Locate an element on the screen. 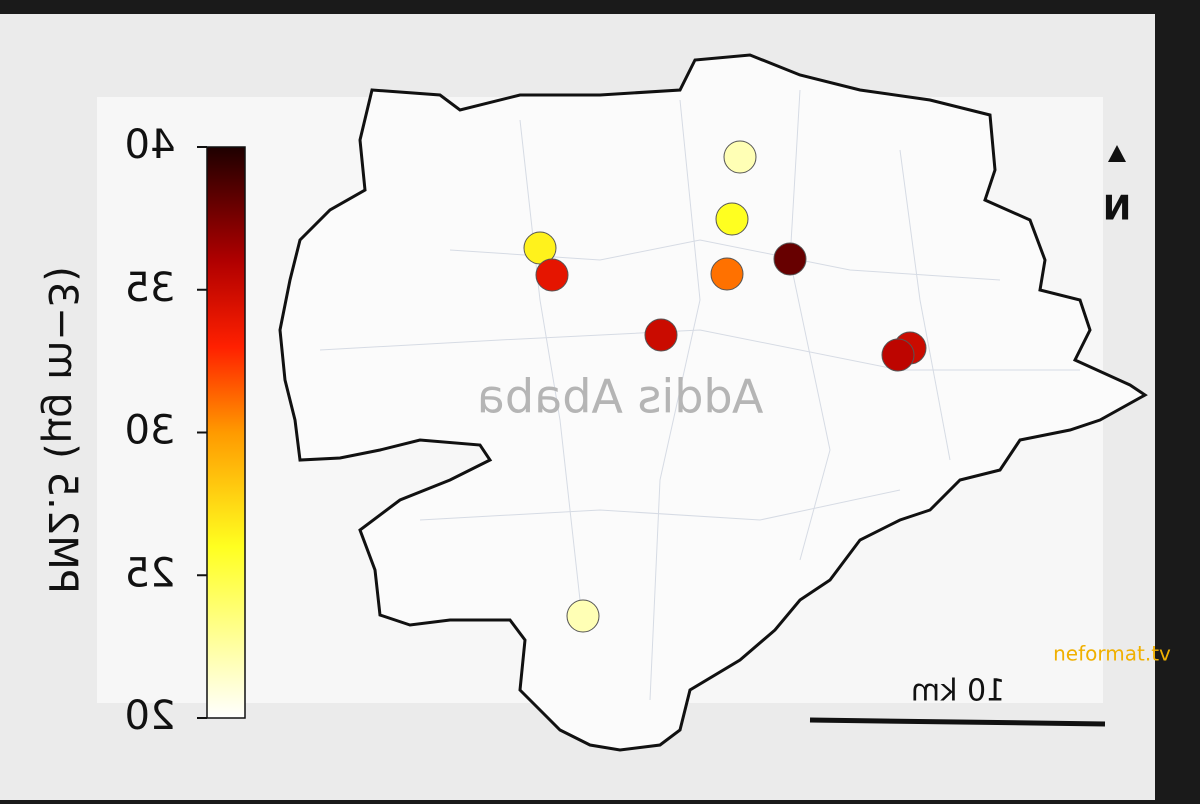 The image size is (1200, 804). scale-label: 10 km is located at coordinates (958, 691).